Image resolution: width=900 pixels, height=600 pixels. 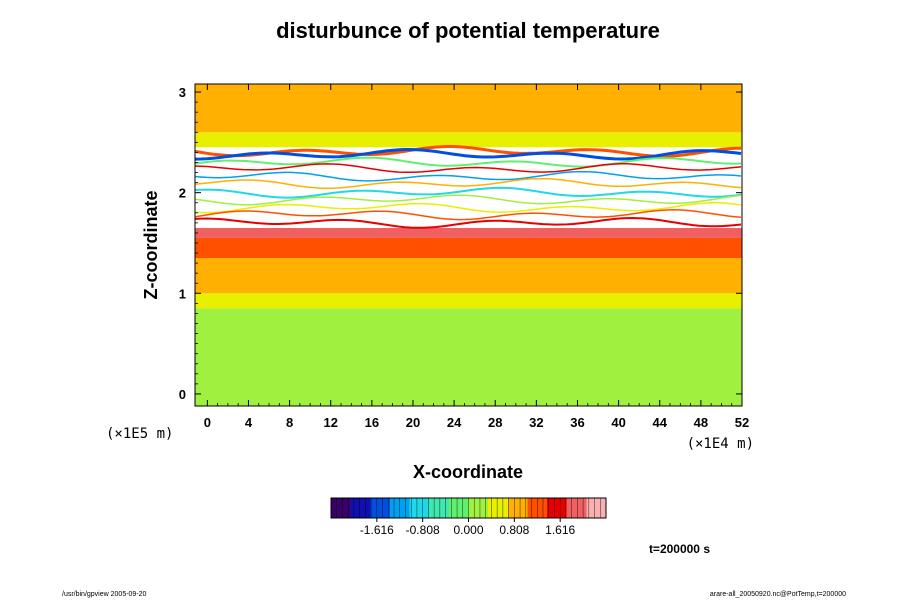 What do you see at coordinates (139, 434) in the screenshot?
I see `y-axis-unit: (×1E5 m)` at bounding box center [139, 434].